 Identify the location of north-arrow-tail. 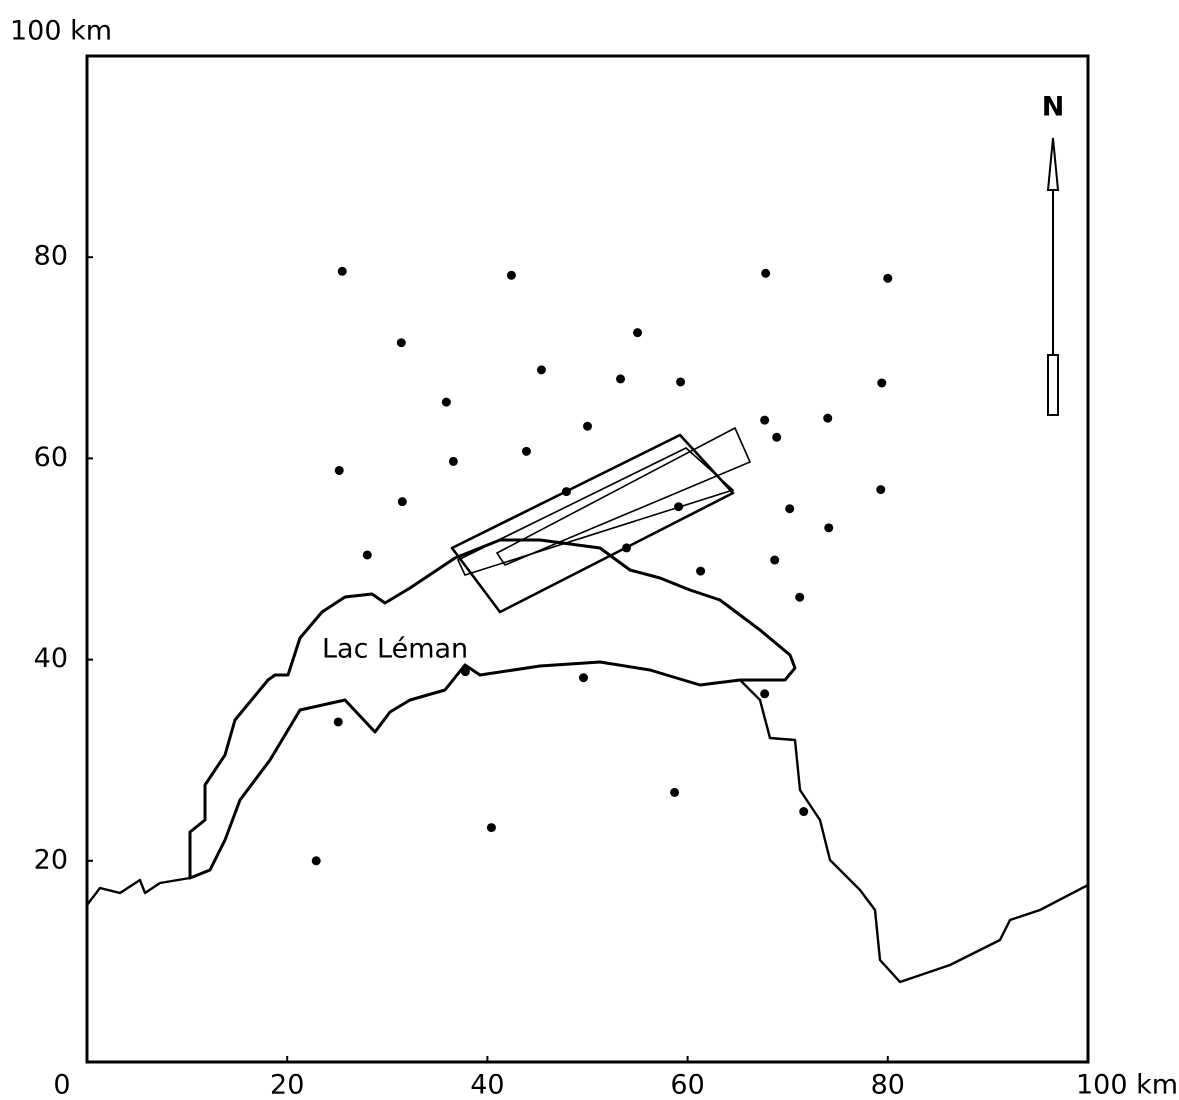
(1053, 385).